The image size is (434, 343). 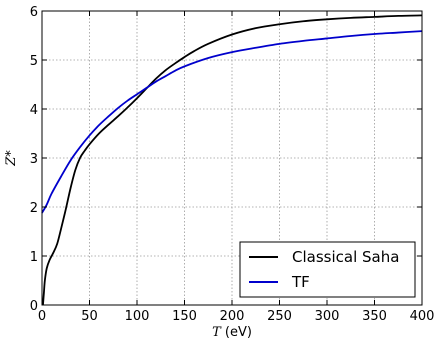 I want to click on x-tick-label: 200, so click(x=232, y=316).